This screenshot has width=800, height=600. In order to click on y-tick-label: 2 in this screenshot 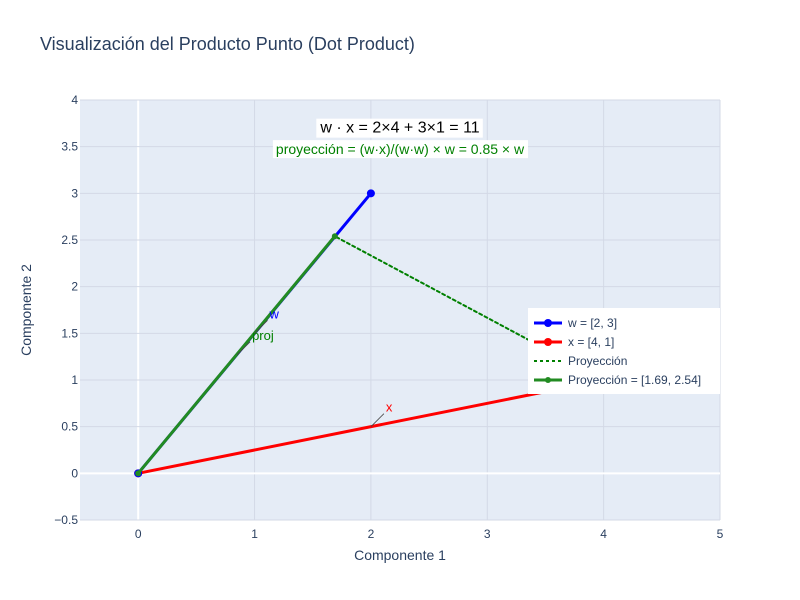, I will do `click(74, 287)`.